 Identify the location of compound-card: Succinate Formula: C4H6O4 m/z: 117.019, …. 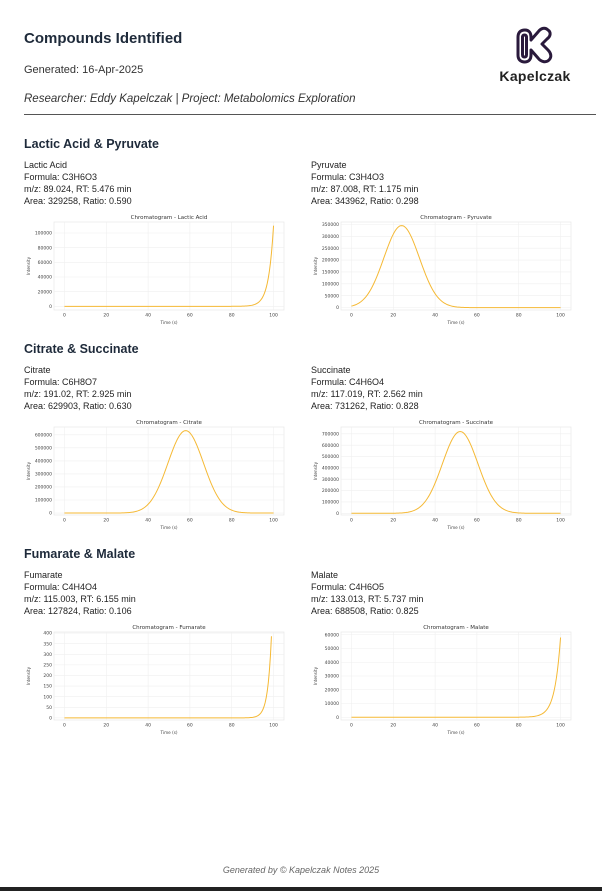
(446, 447).